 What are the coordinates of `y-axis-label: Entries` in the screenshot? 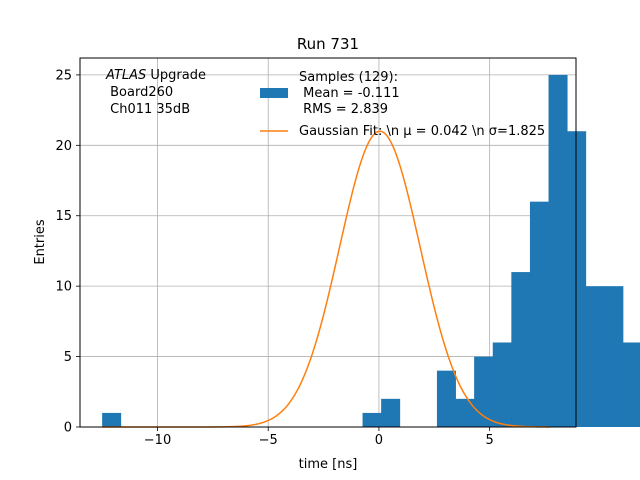 It's located at (40, 242).